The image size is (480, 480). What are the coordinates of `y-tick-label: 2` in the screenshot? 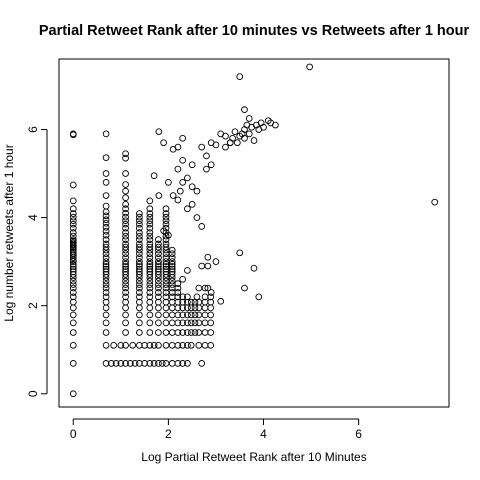 It's located at (33, 305).